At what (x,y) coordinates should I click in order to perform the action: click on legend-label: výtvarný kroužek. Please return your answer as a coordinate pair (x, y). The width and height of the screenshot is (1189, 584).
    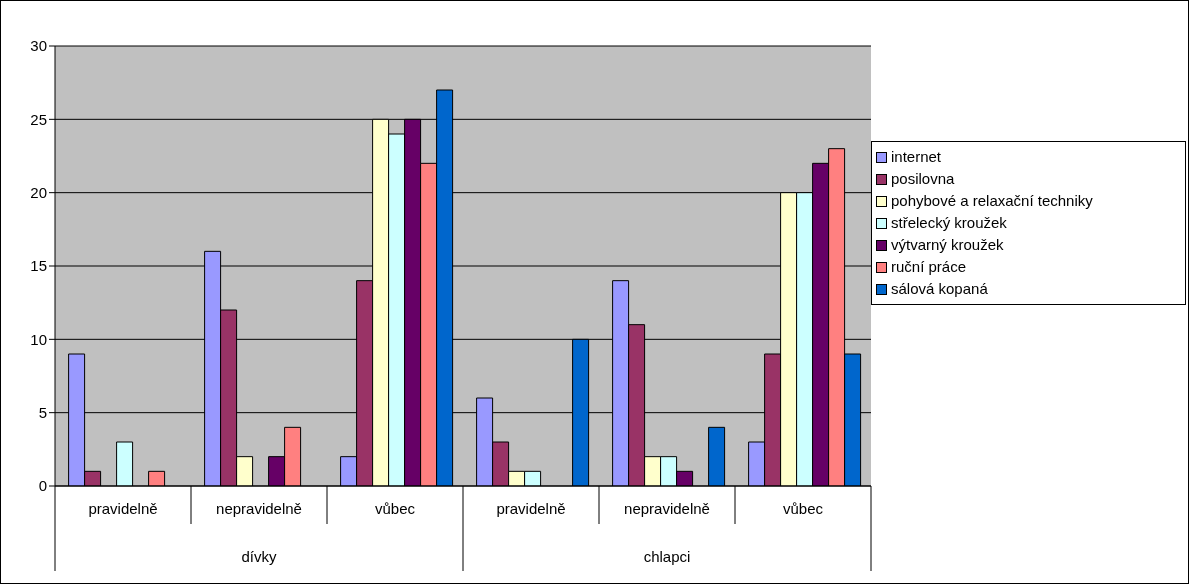
    Looking at the image, I should click on (947, 245).